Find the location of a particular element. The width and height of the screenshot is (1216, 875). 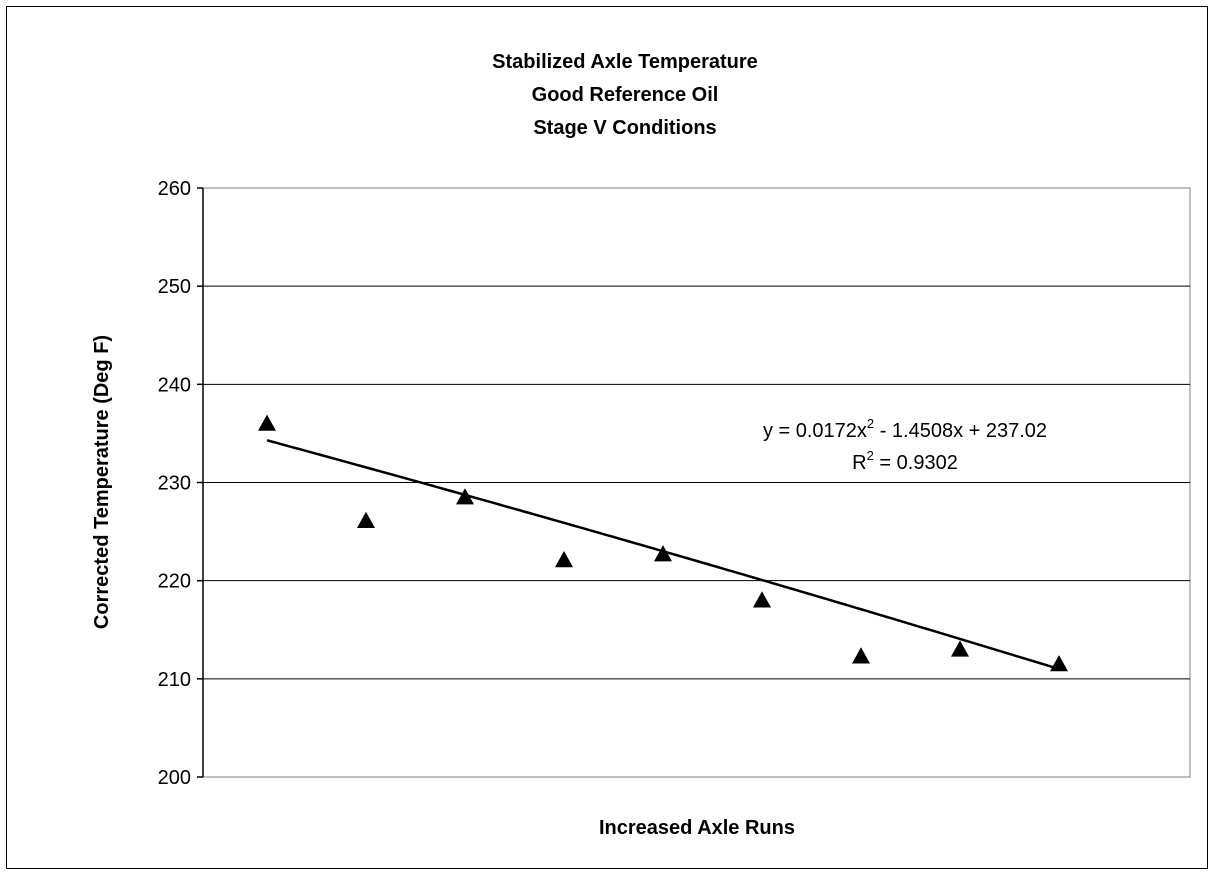

r-squared-label: R2 = 0.9302 is located at coordinates (905, 461).